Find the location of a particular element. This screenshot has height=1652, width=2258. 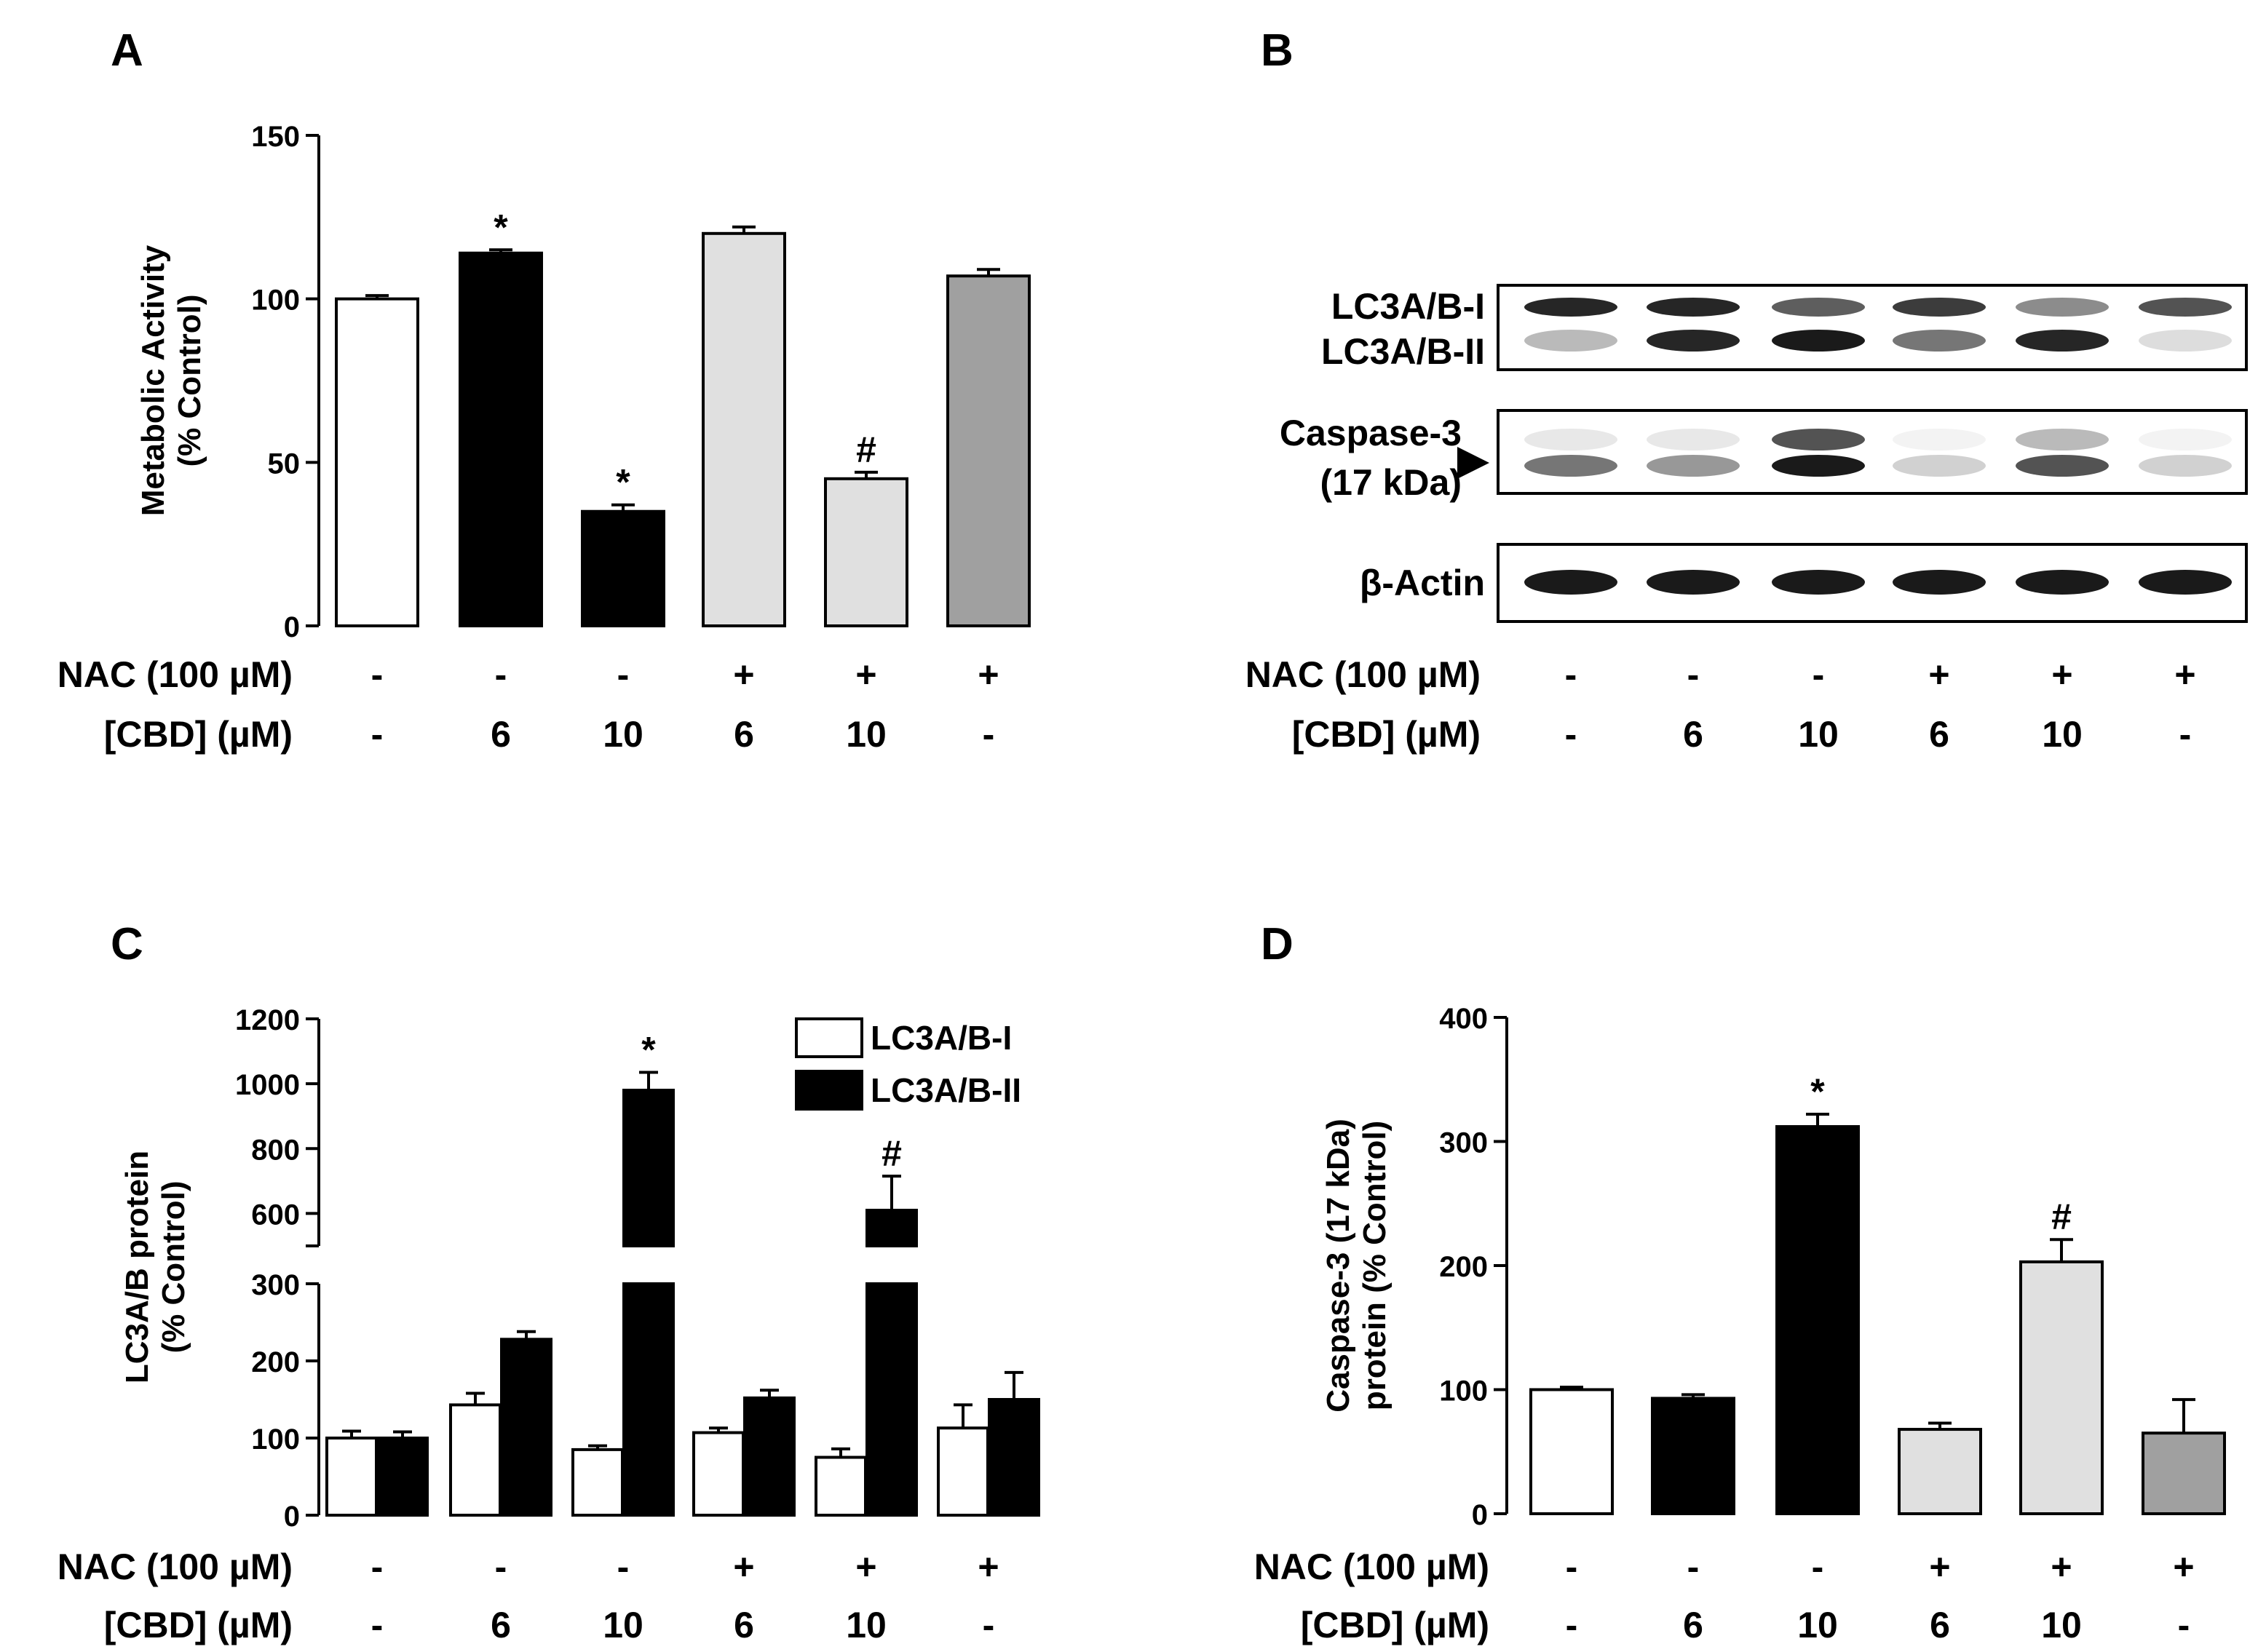

arrowhead-icon is located at coordinates (1473, 463).